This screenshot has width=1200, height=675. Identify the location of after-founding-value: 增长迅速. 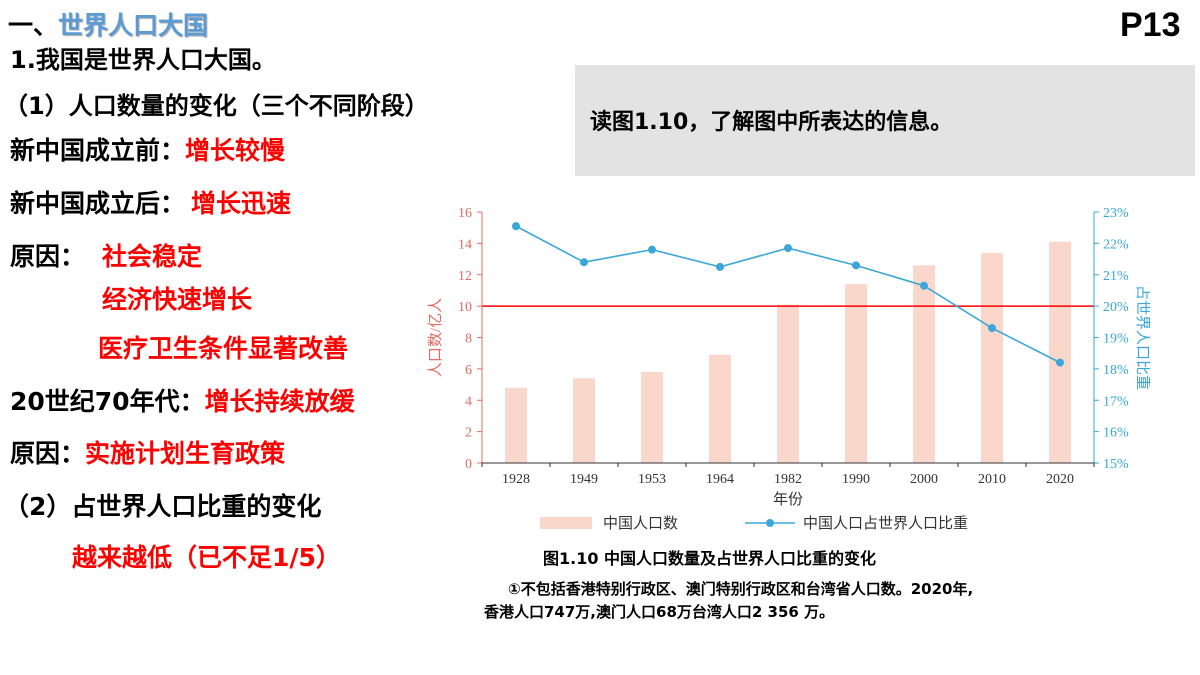
(241, 203).